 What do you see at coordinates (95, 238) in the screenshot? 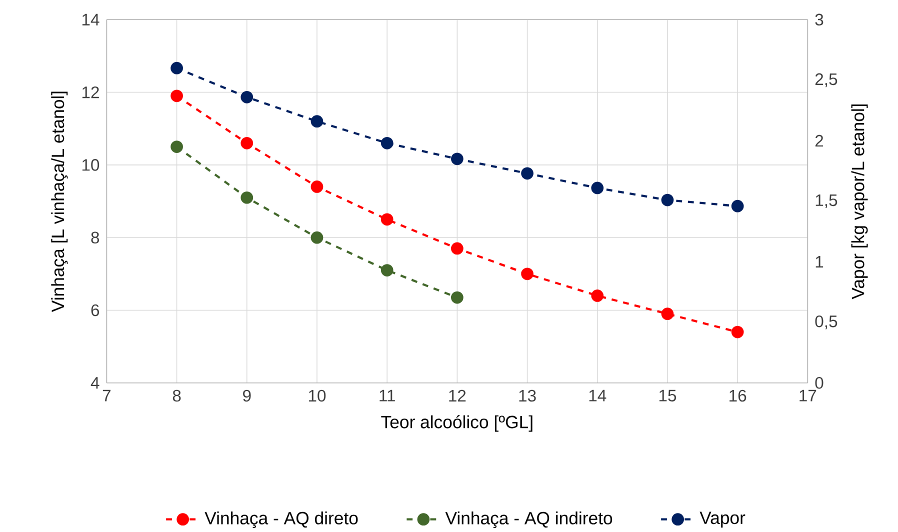
I see `y-tick-label: 8` at bounding box center [95, 238].